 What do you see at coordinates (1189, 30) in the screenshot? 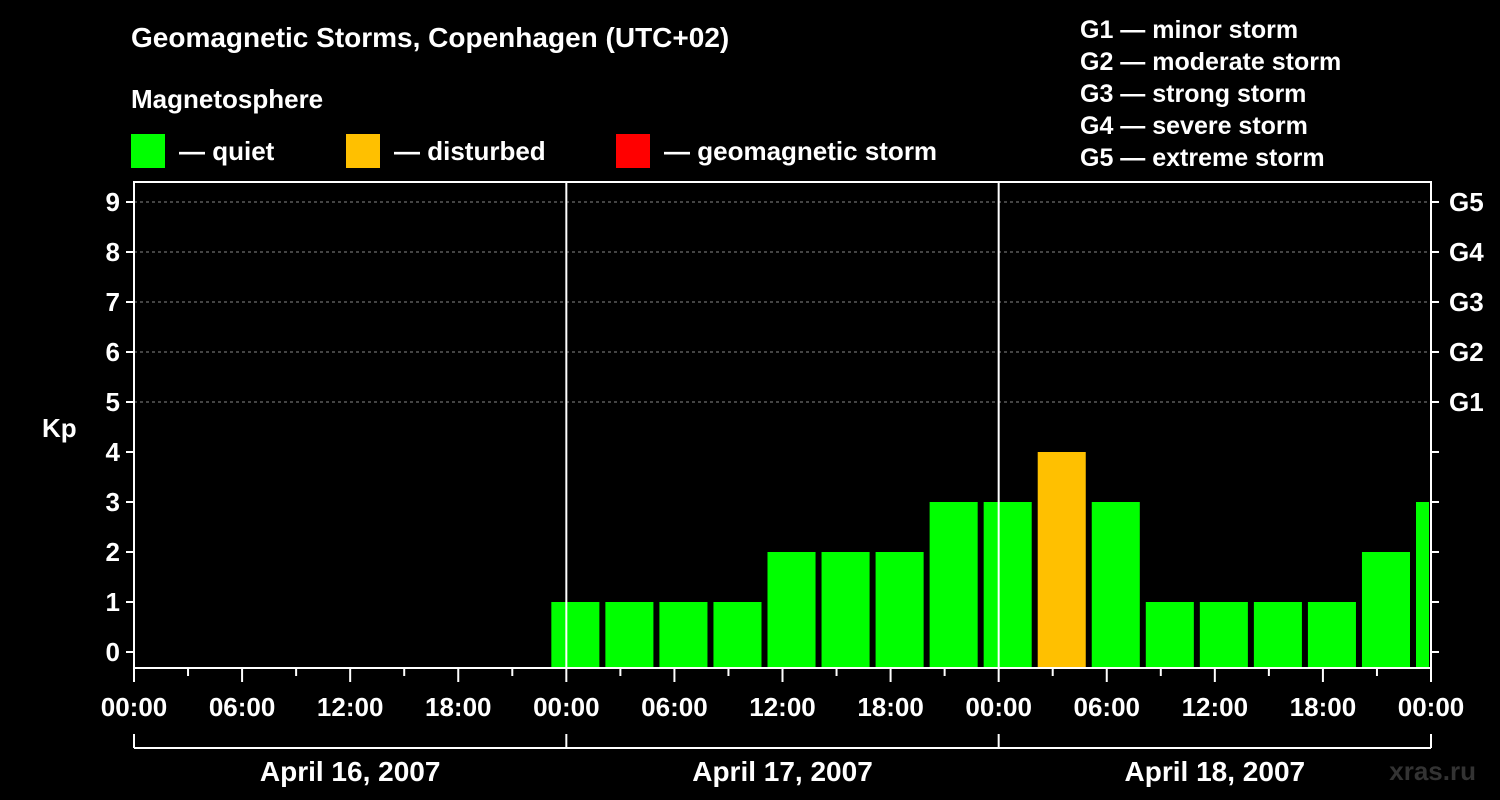
I see `g-scale-item: G1 — minor storm` at bounding box center [1189, 30].